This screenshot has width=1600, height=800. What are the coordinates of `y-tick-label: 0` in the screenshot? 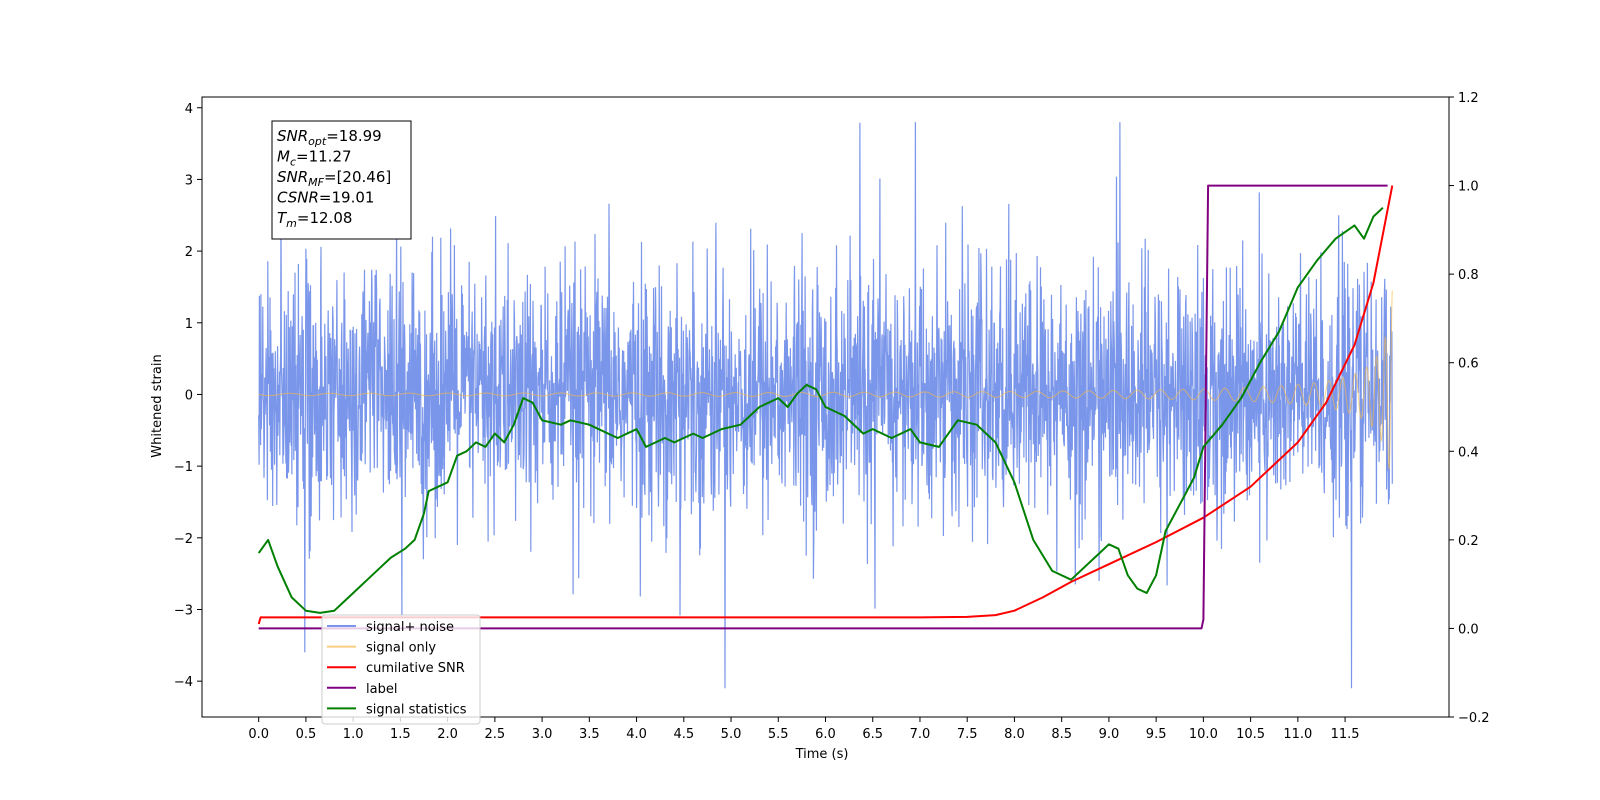 It's located at (189, 395).